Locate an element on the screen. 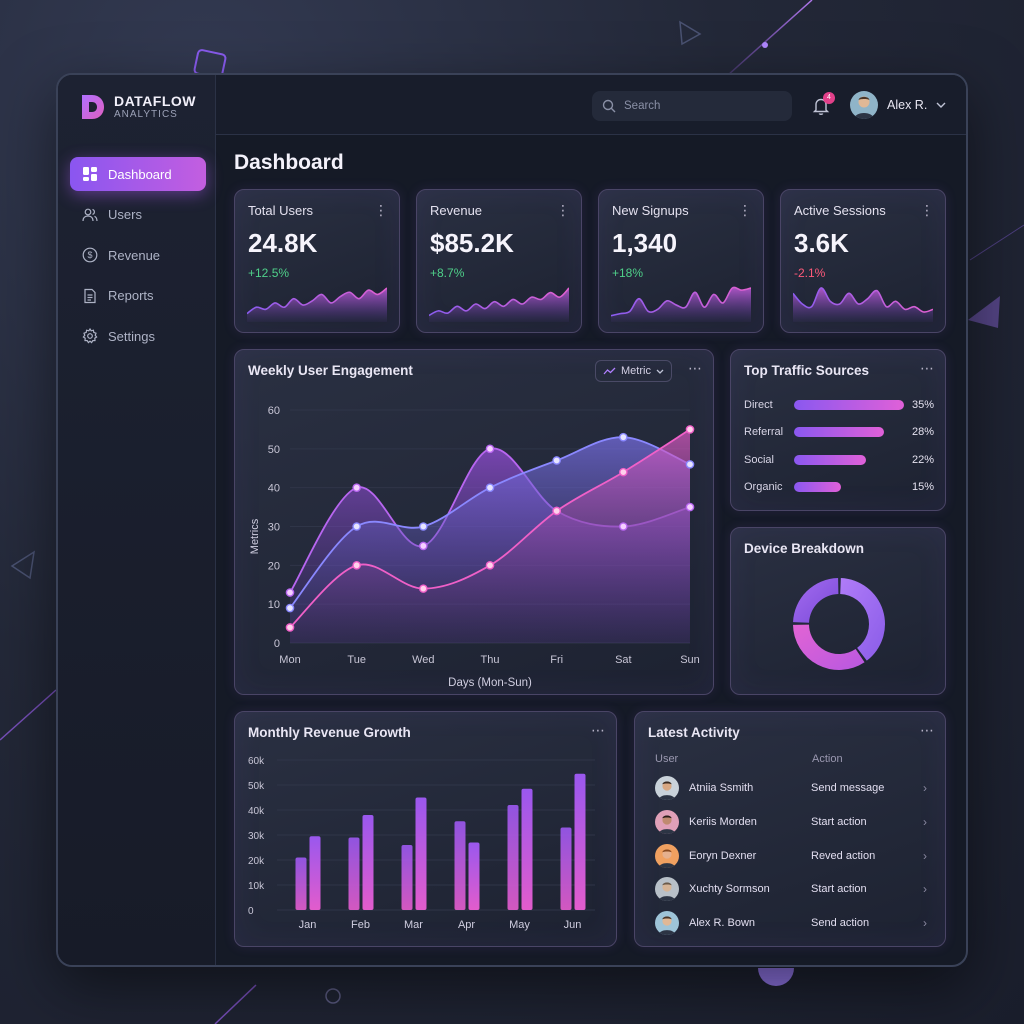  activity-action: Send action is located at coordinates (840, 923).